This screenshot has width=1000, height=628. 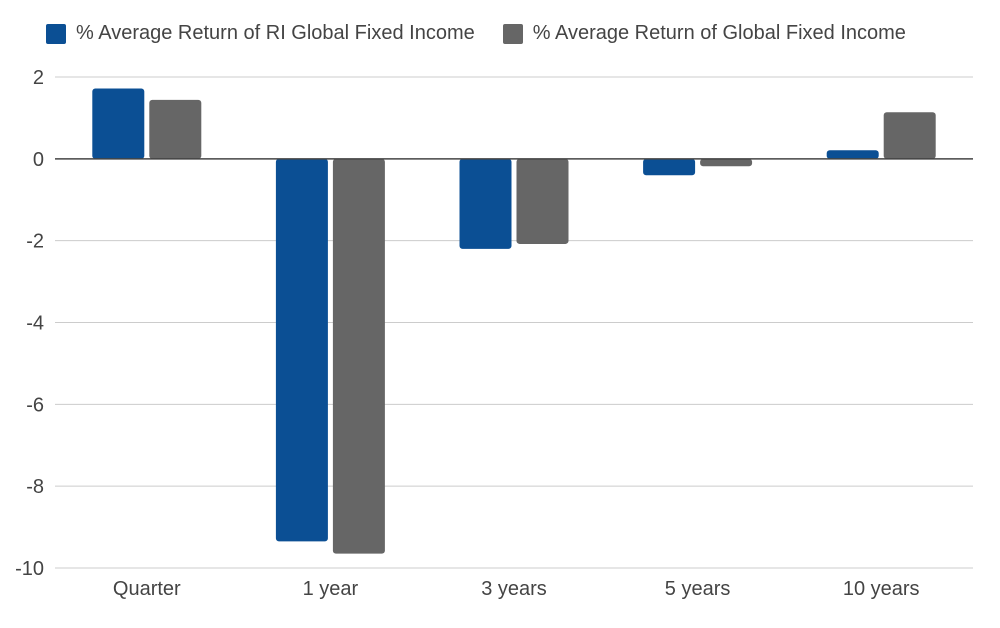 I want to click on y-tick-label: 0, so click(x=38, y=160).